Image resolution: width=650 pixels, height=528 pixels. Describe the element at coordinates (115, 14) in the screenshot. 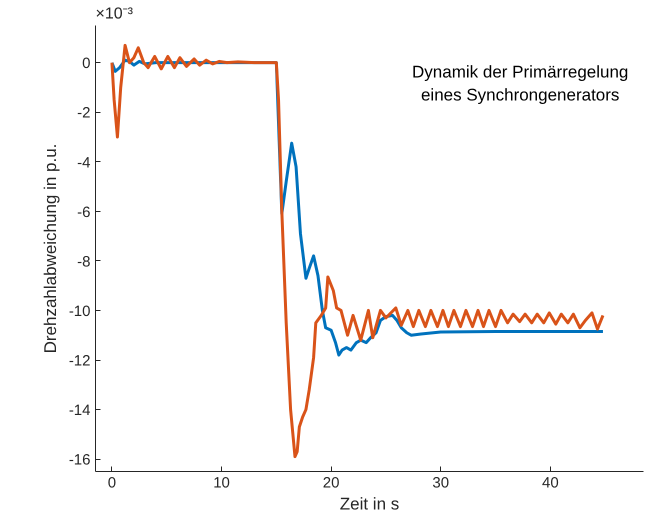

I see `text: ×10⁻³` at that location.